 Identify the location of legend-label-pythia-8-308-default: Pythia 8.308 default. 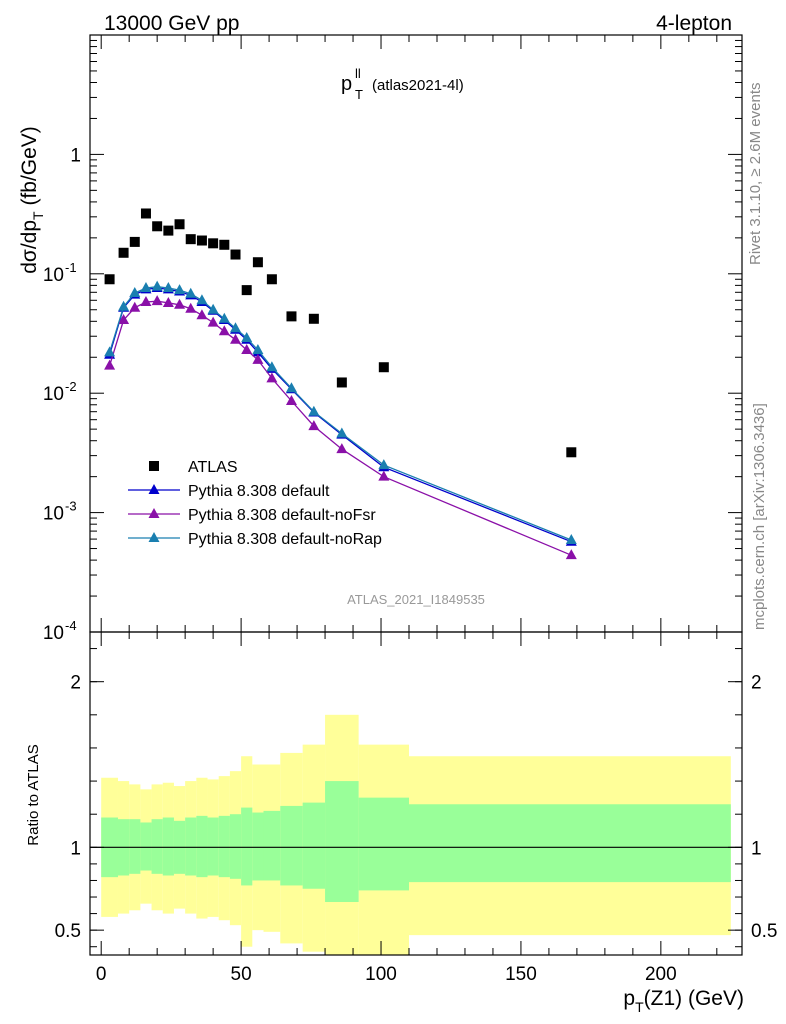
(259, 491).